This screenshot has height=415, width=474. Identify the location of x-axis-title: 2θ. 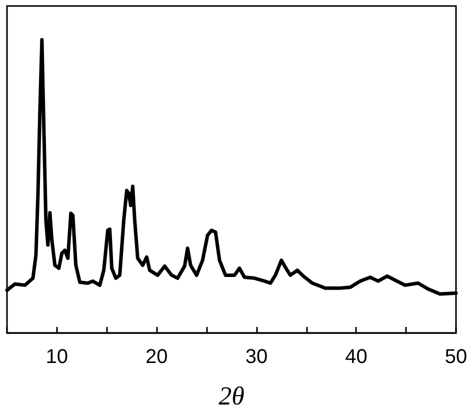
(231, 396).